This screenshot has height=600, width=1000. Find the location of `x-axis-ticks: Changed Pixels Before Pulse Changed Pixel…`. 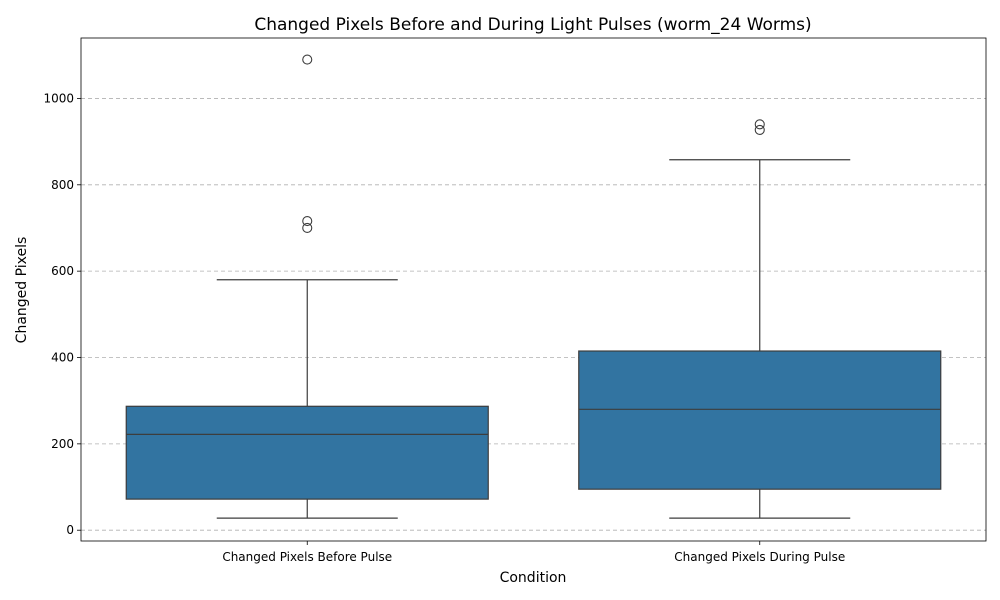

x-axis-ticks: Changed Pixels Before Pulse Changed Pixel… is located at coordinates (533, 552).